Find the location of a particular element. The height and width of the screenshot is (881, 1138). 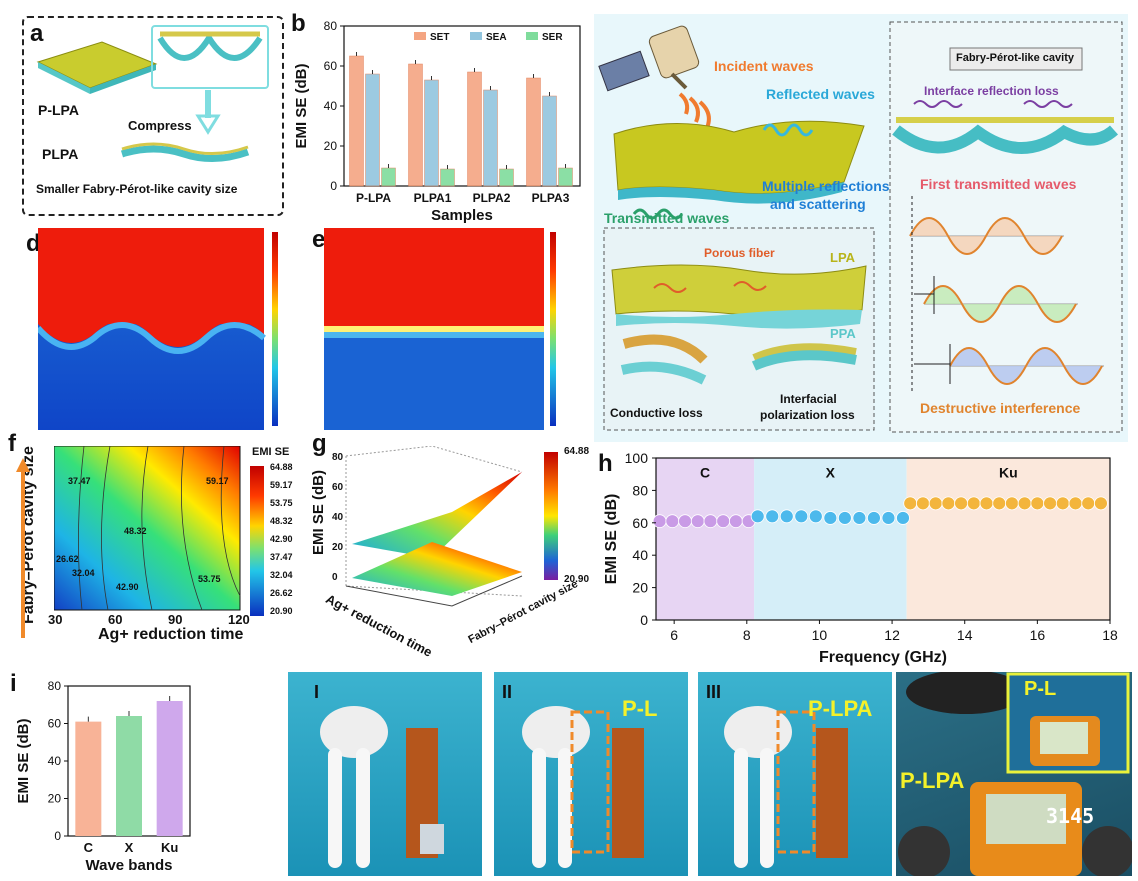

f-colorbar-tick: 26.62 is located at coordinates (281, 593).